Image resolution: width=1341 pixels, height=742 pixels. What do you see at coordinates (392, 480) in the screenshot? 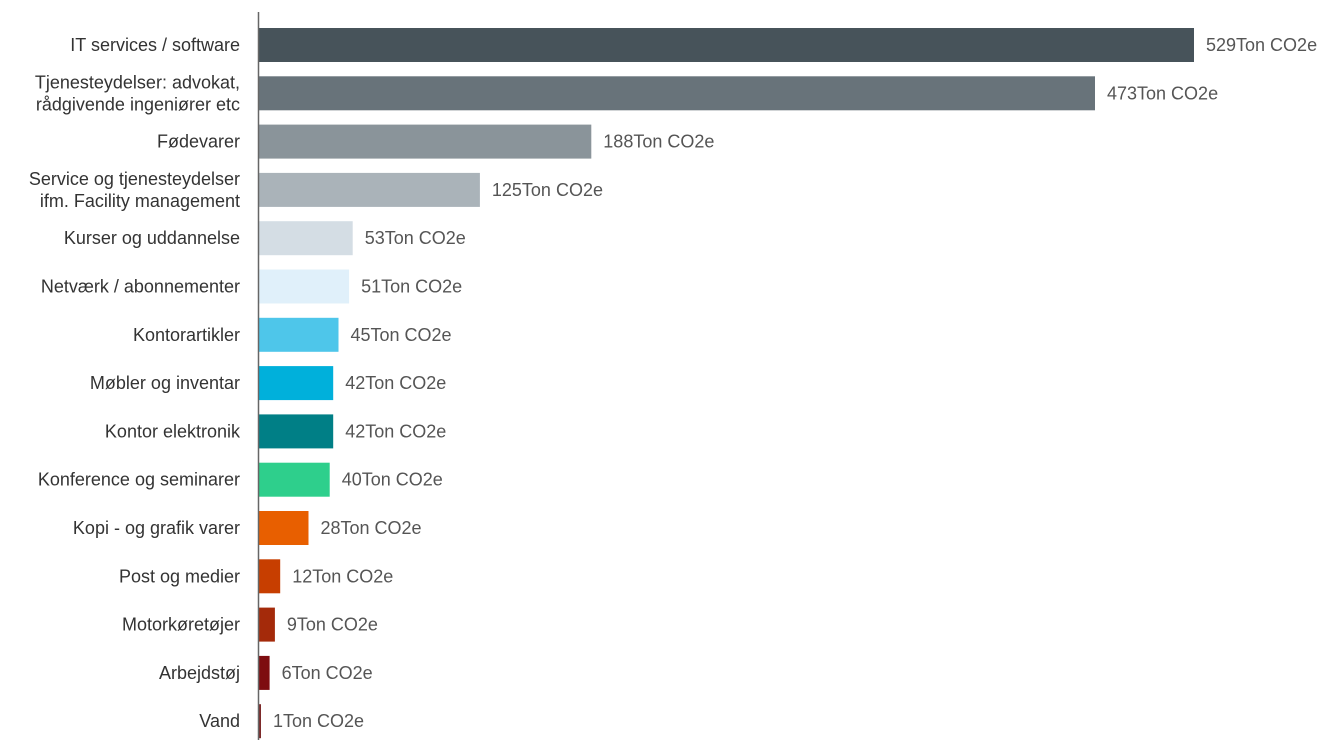
I see `value-label-9: 40Ton CO2e` at bounding box center [392, 480].